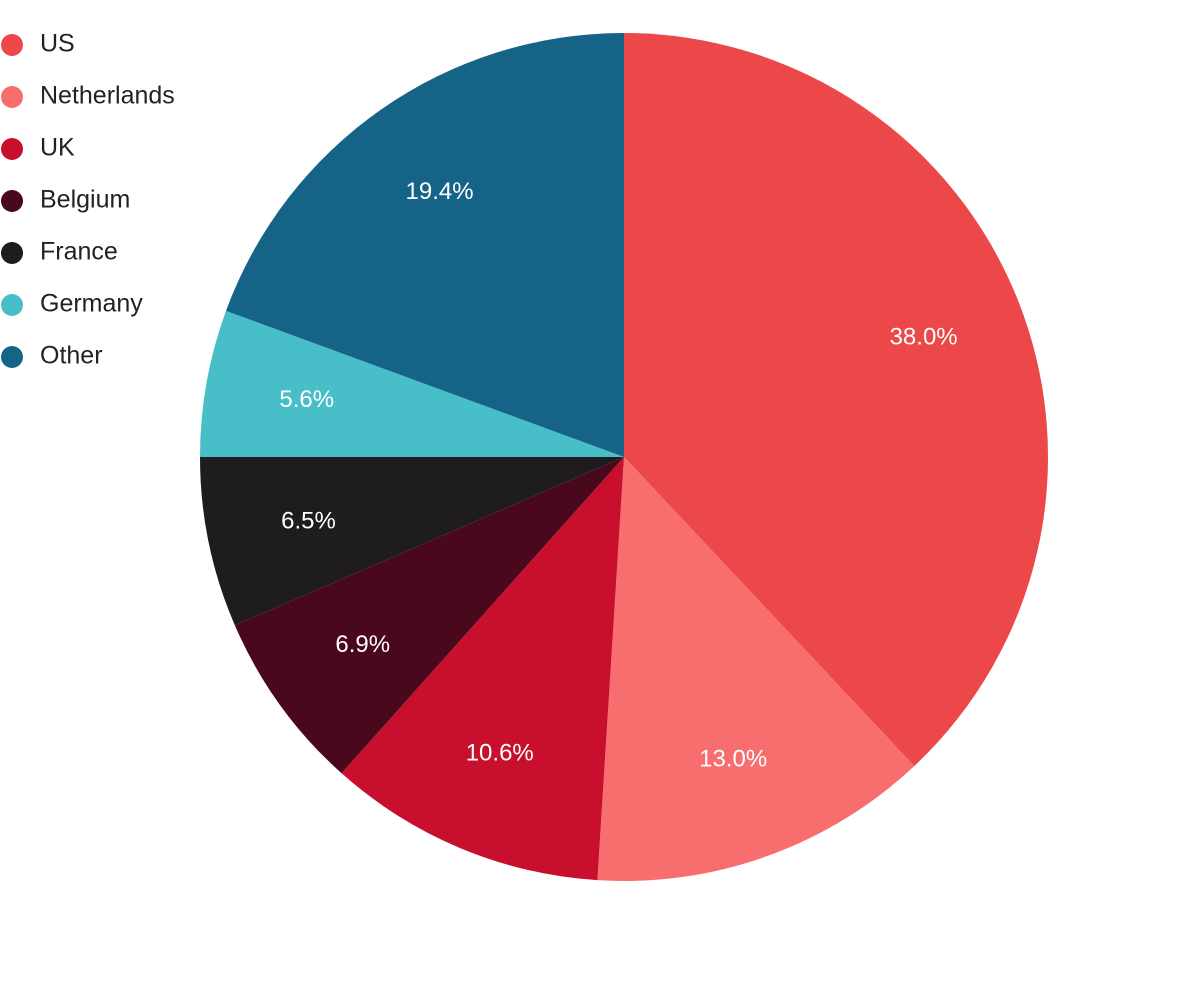 This screenshot has width=1200, height=994. Describe the element at coordinates (71, 356) in the screenshot. I see `legend-text: Other` at that location.